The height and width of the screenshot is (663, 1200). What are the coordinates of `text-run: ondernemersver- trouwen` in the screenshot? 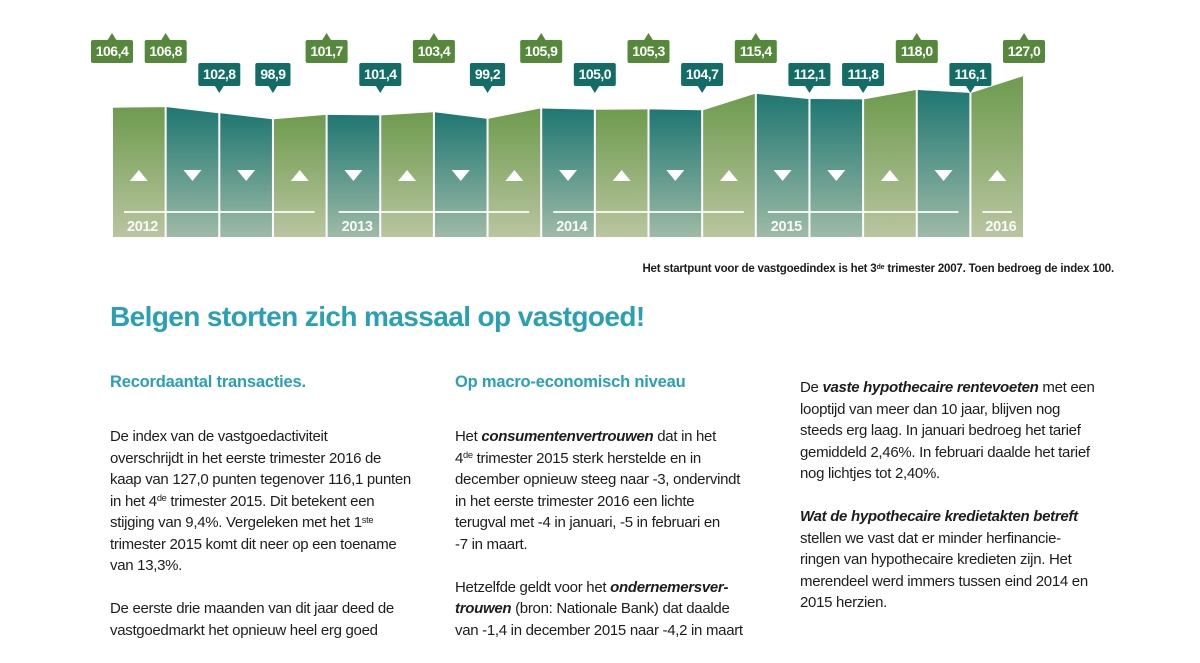 It's located at (592, 598).